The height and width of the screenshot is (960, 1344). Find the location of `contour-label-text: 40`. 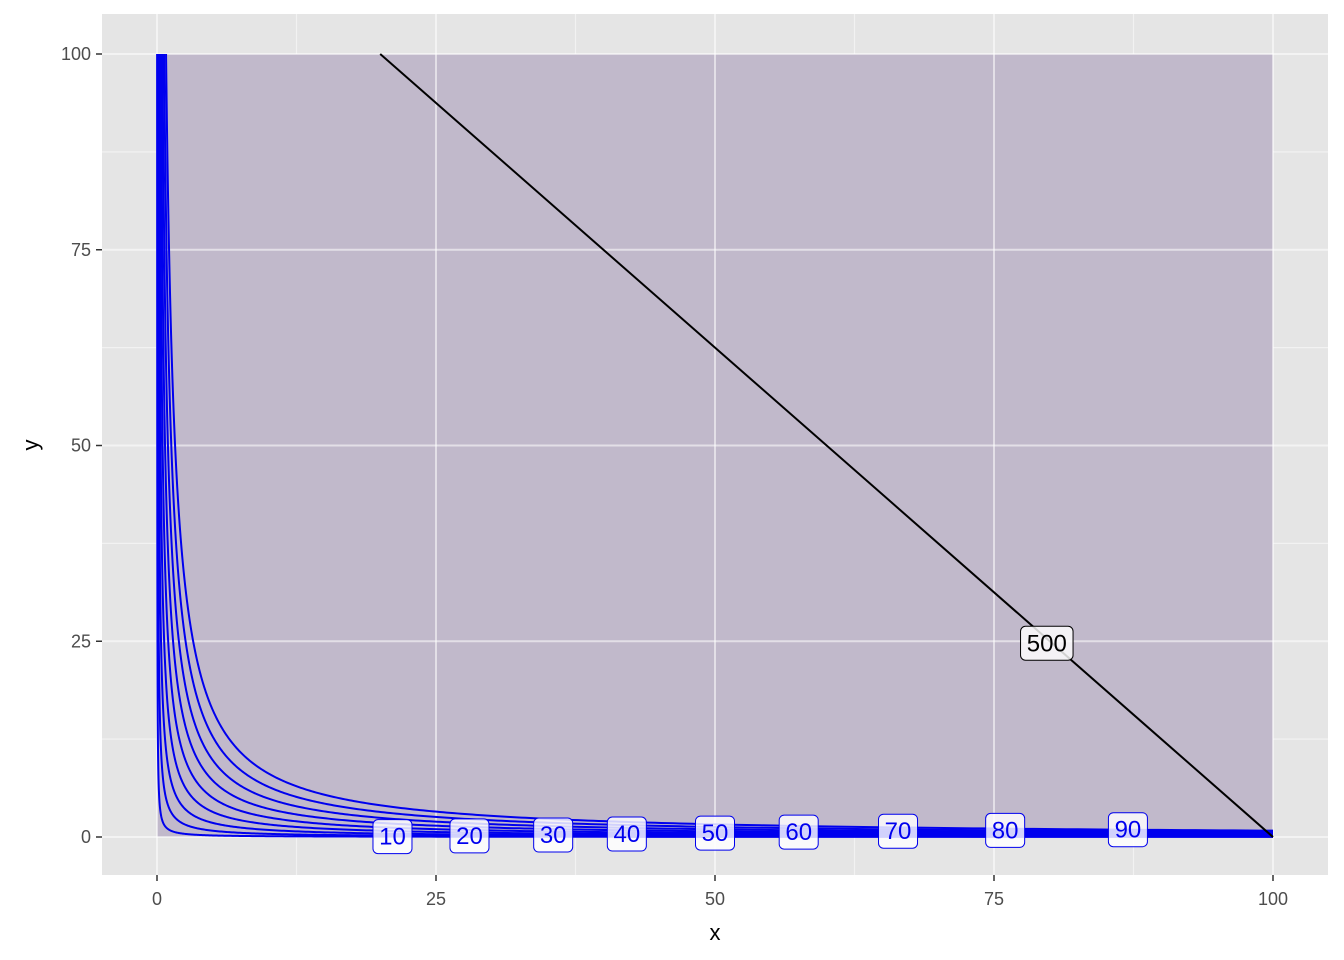

contour-label-text: 40 is located at coordinates (626, 834).